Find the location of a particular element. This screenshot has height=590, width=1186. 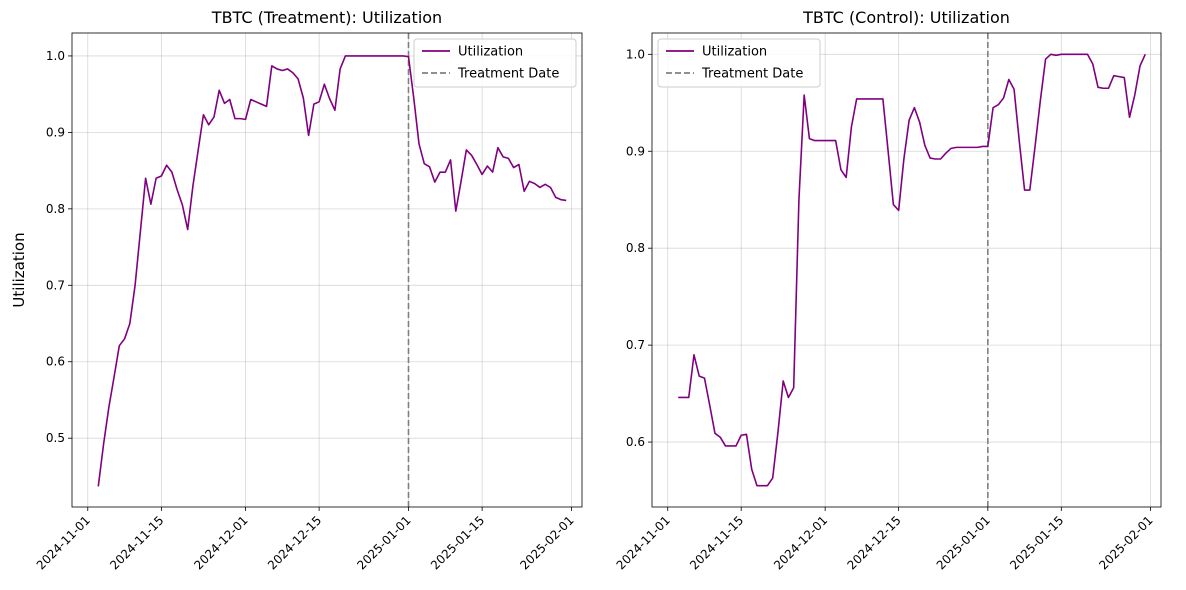

chart-title: TBTC (Treatment): Utilization is located at coordinates (326, 17).